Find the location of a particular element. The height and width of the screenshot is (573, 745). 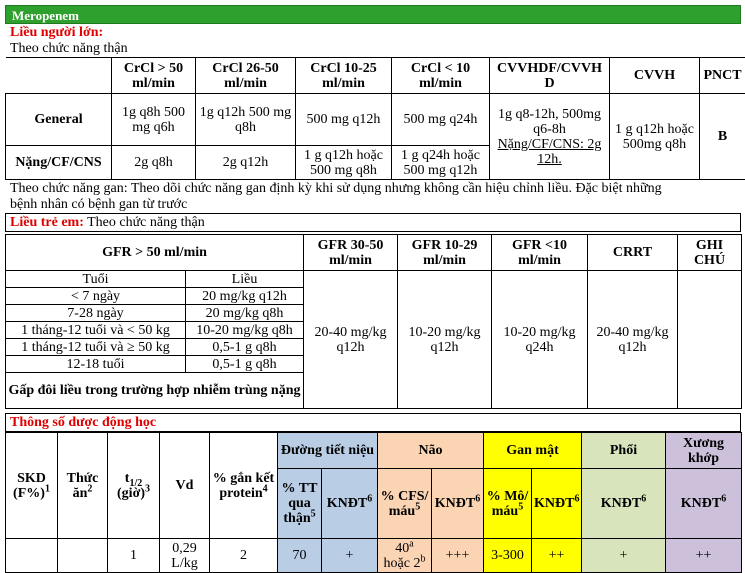

child-age-cell: 7-28 ngày is located at coordinates (95, 313).